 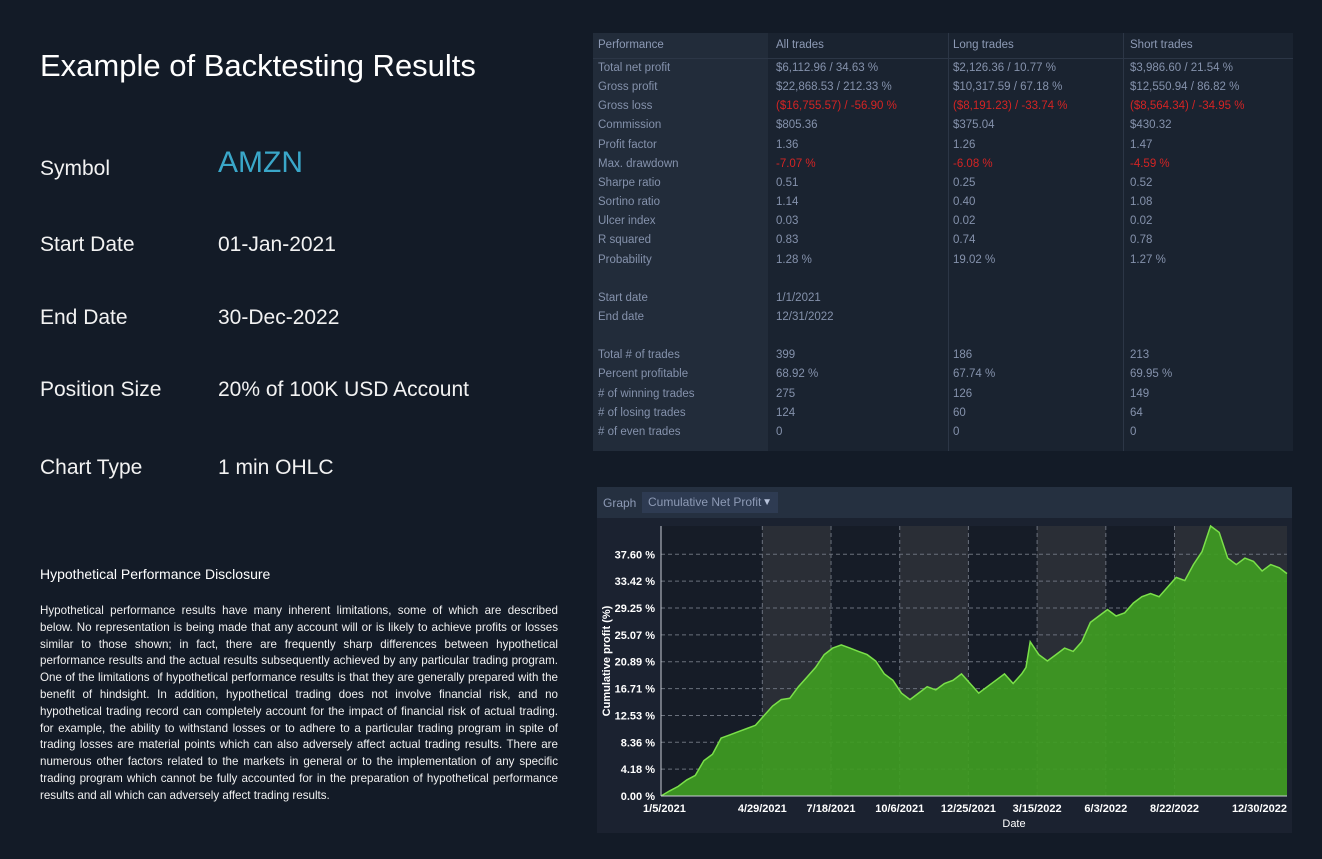 I want to click on label-column-bg, so click(x=680, y=242).